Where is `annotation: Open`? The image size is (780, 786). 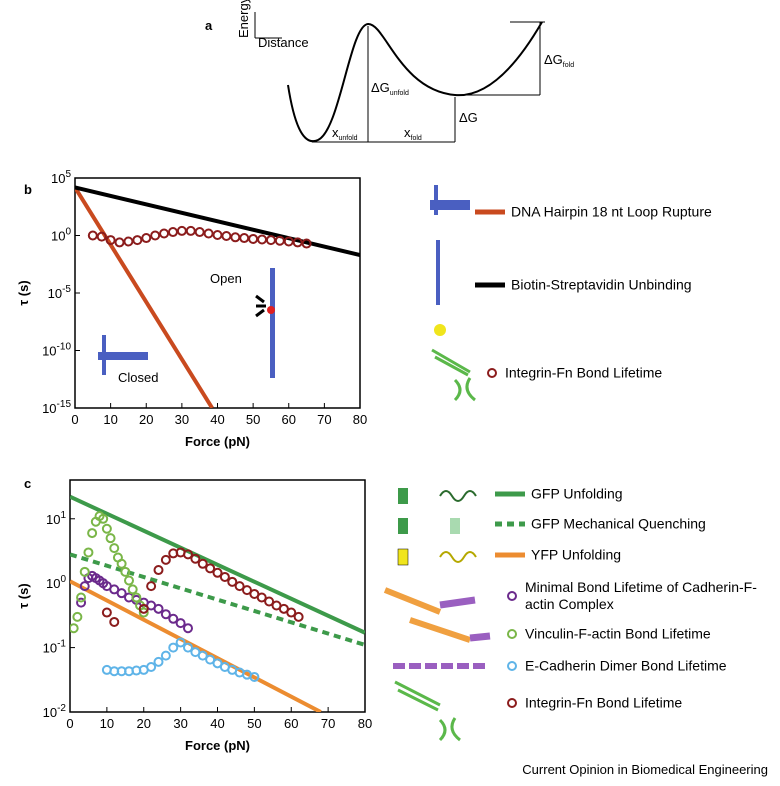 annotation: Open is located at coordinates (226, 278).